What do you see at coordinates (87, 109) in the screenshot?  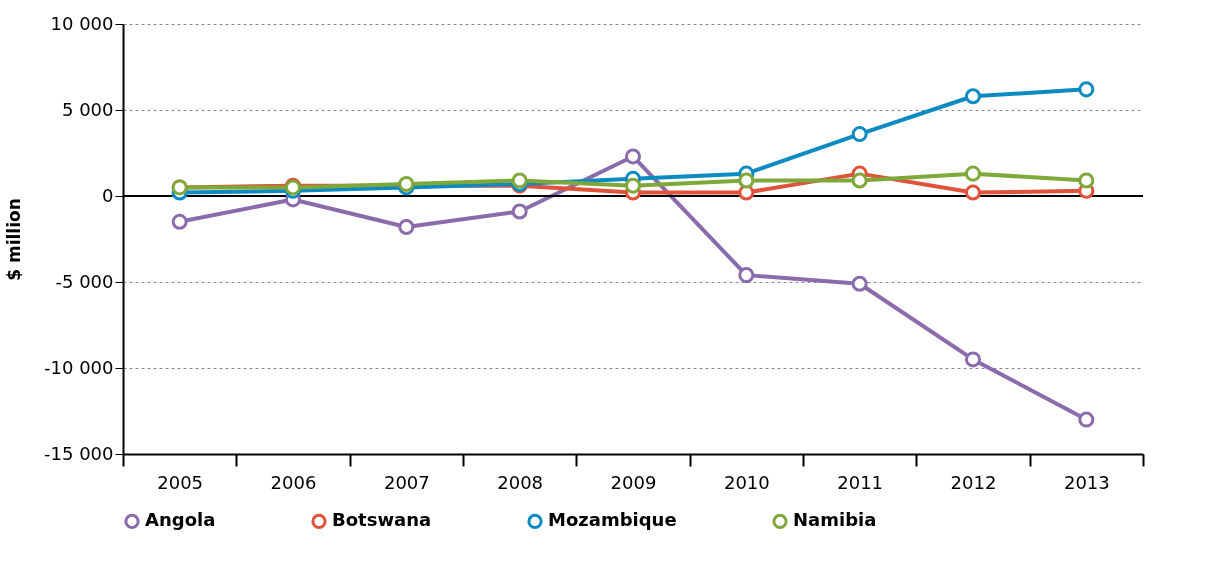 I see `y-tick-label: 5 000` at bounding box center [87, 109].